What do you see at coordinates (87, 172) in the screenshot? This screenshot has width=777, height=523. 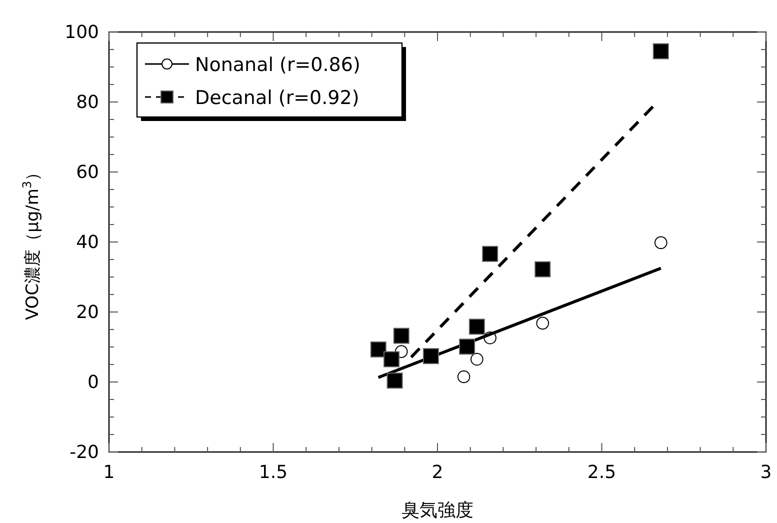 I see `y-tick-label: 60` at bounding box center [87, 172].